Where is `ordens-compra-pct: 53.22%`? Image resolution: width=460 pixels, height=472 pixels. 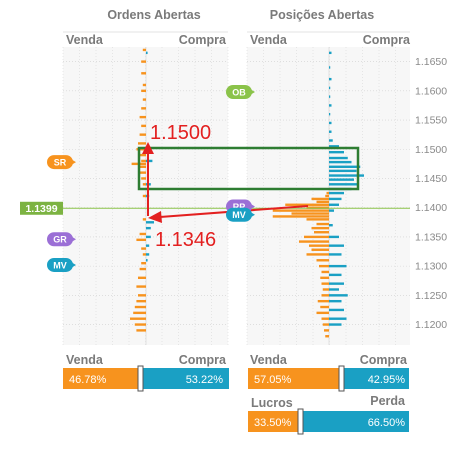
ordens-compra-pct: 53.22% is located at coordinates (205, 380).